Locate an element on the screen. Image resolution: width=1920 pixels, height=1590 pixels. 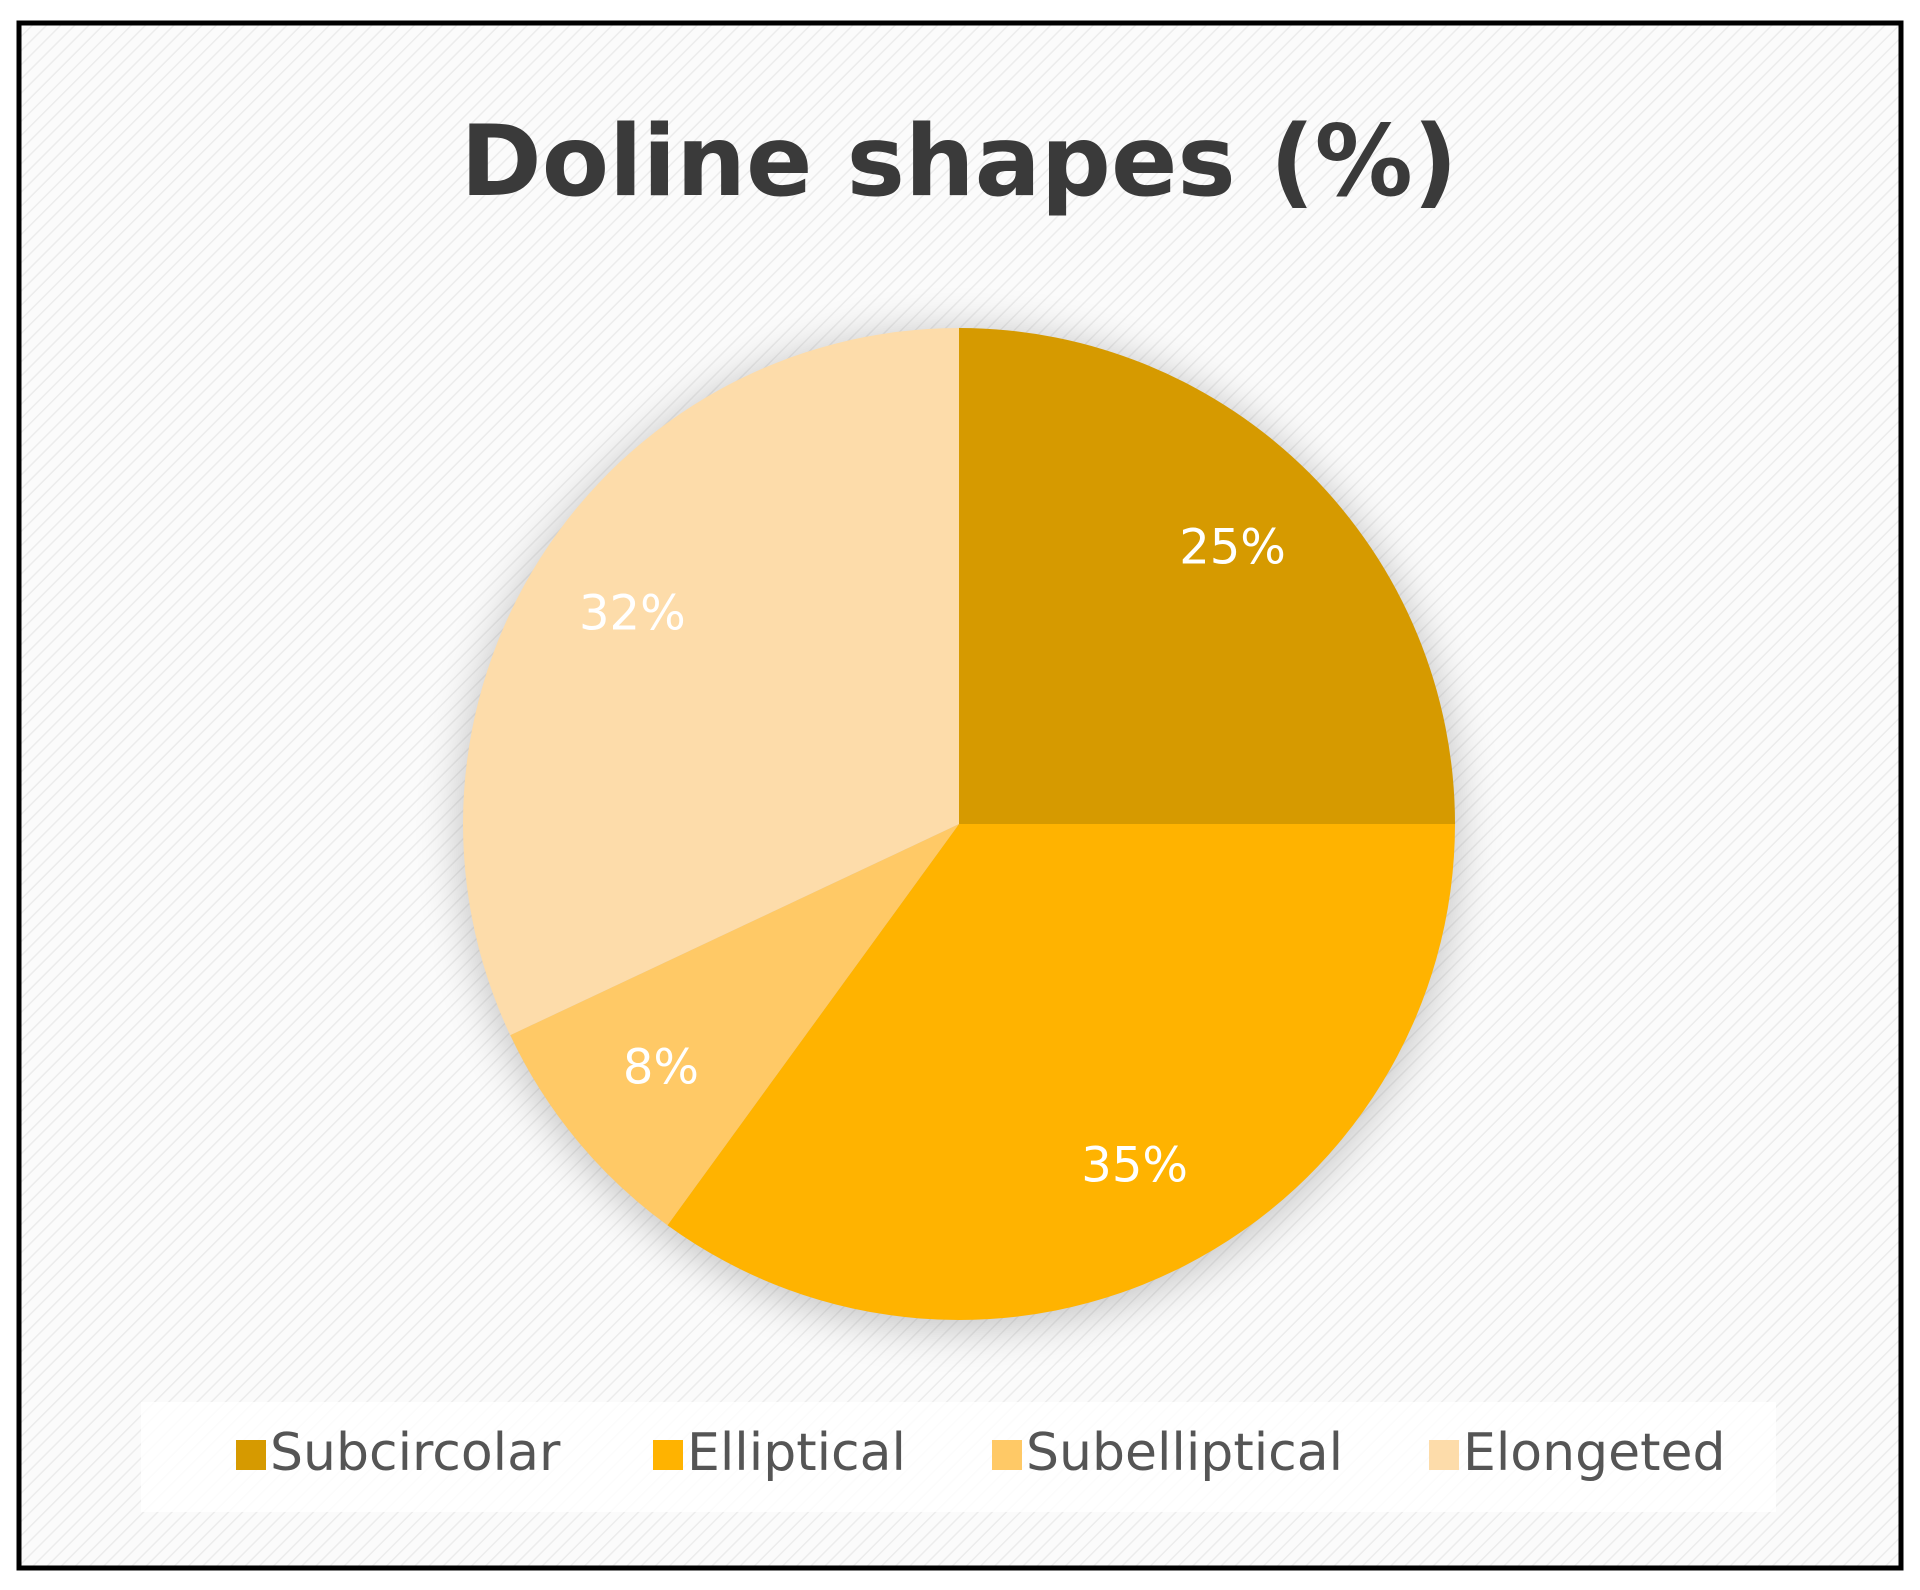
chart-title: Doline shapes (%) is located at coordinates (958, 162).